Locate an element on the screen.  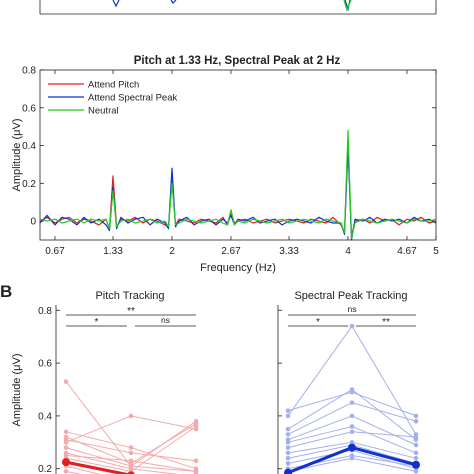
spectrum-x-tick-label: 0.67 is located at coordinates (55, 251).